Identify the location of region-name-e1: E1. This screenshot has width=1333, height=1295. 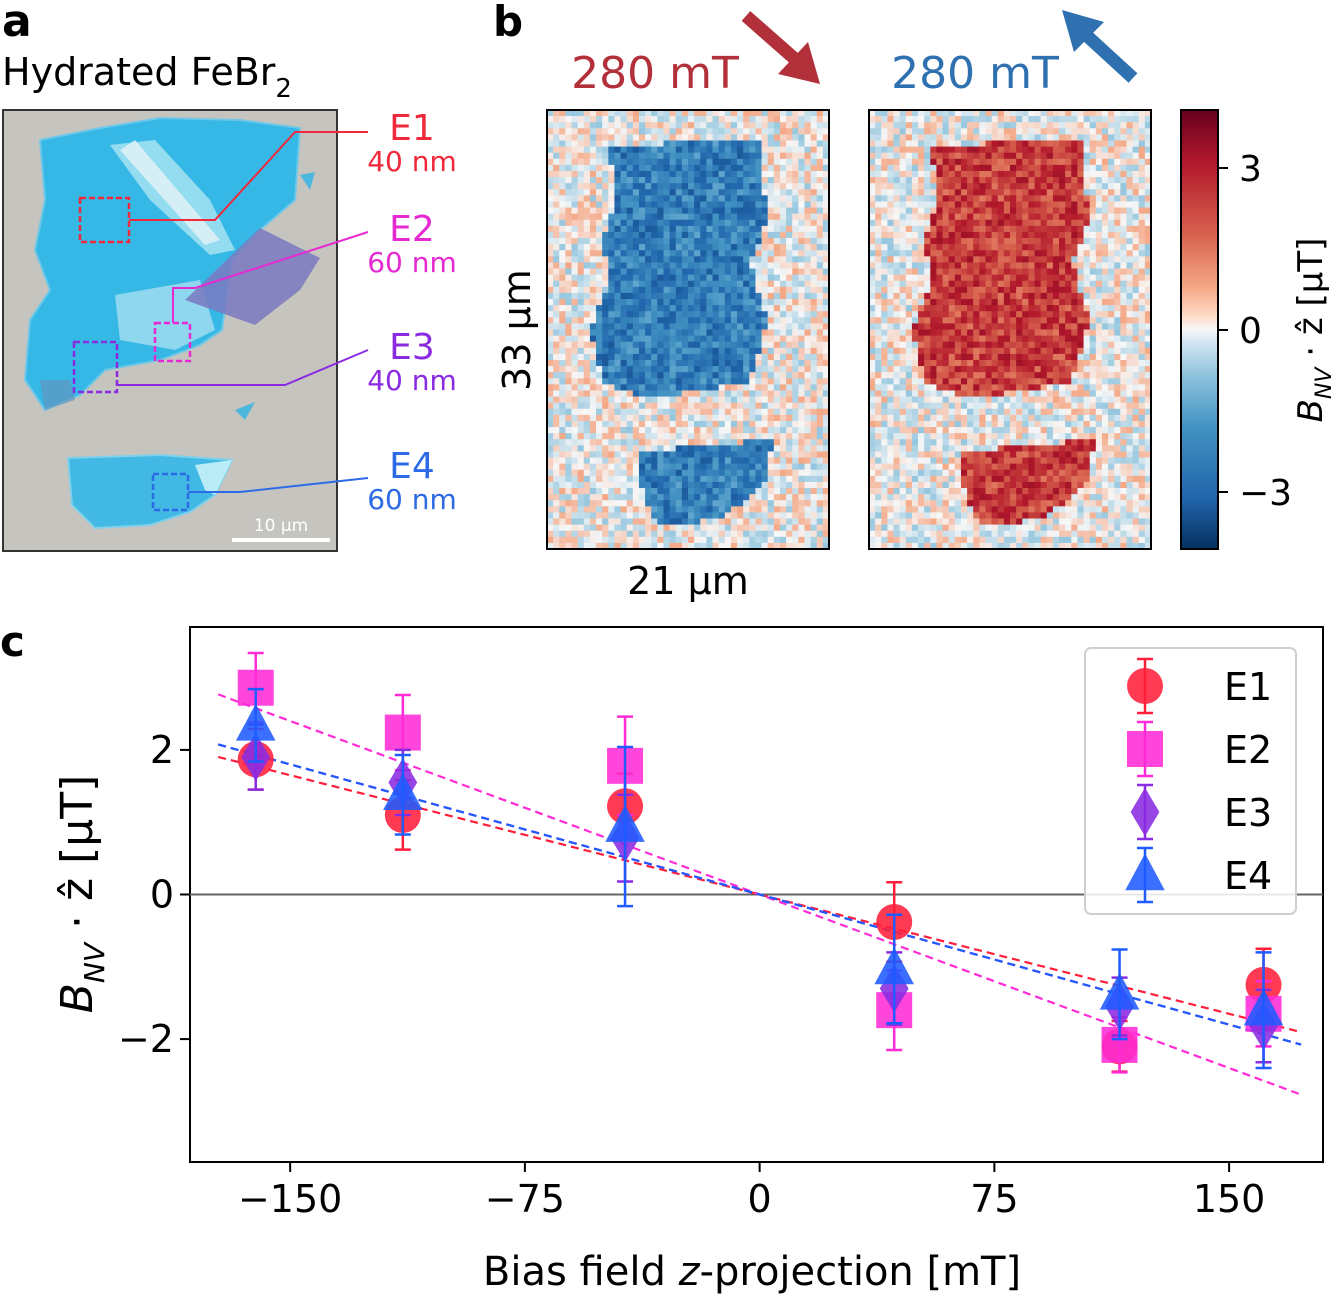
(412, 128).